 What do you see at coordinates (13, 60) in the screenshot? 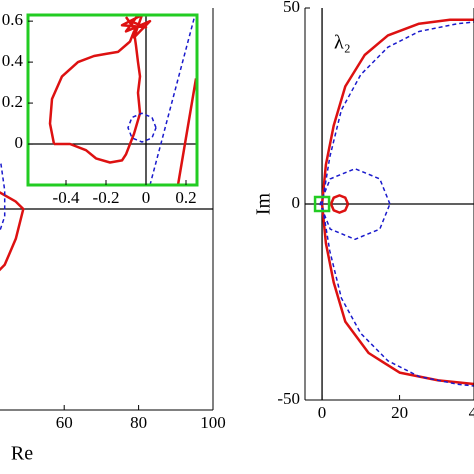
I see `y-tick-label: 0.4` at bounding box center [13, 60].